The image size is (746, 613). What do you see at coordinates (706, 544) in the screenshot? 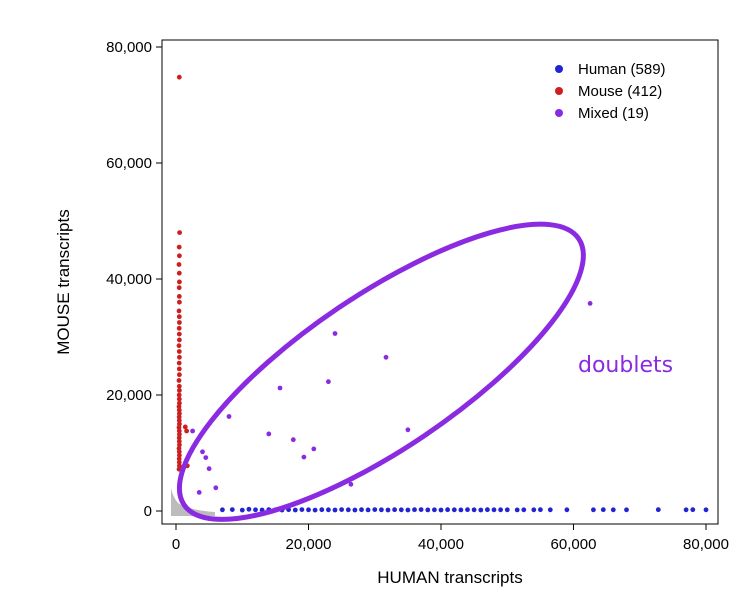
I see `x-tick-label: 80,000` at bounding box center [706, 544].